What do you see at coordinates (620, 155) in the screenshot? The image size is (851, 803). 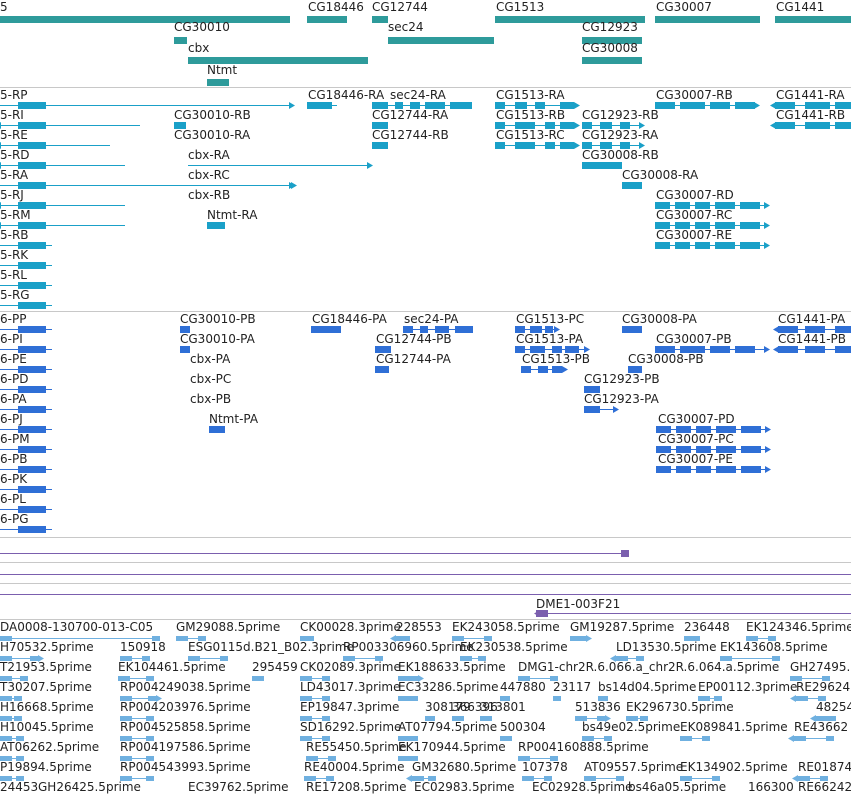 I see `feature-label: CG30008-RB` at bounding box center [620, 155].